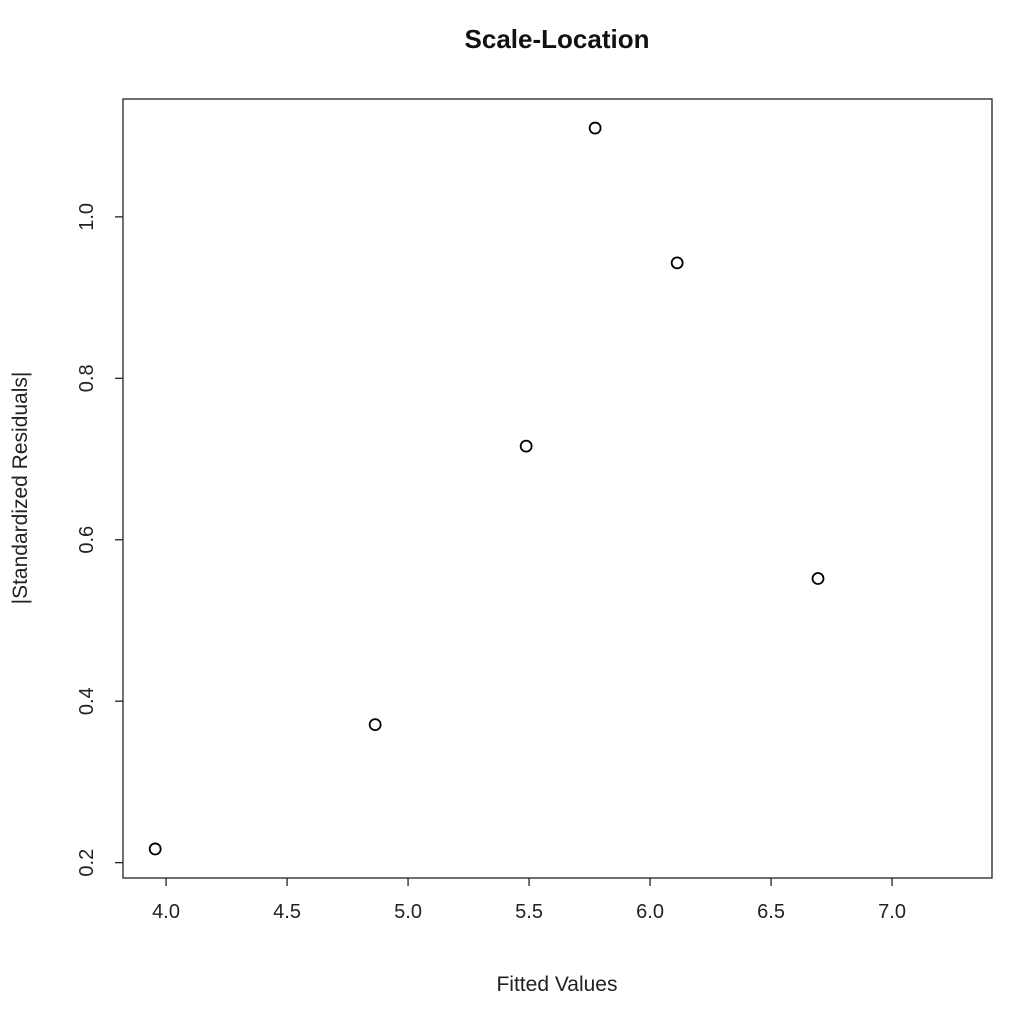 The image size is (1024, 1024). I want to click on x-tick-label: 5.0, so click(408, 912).